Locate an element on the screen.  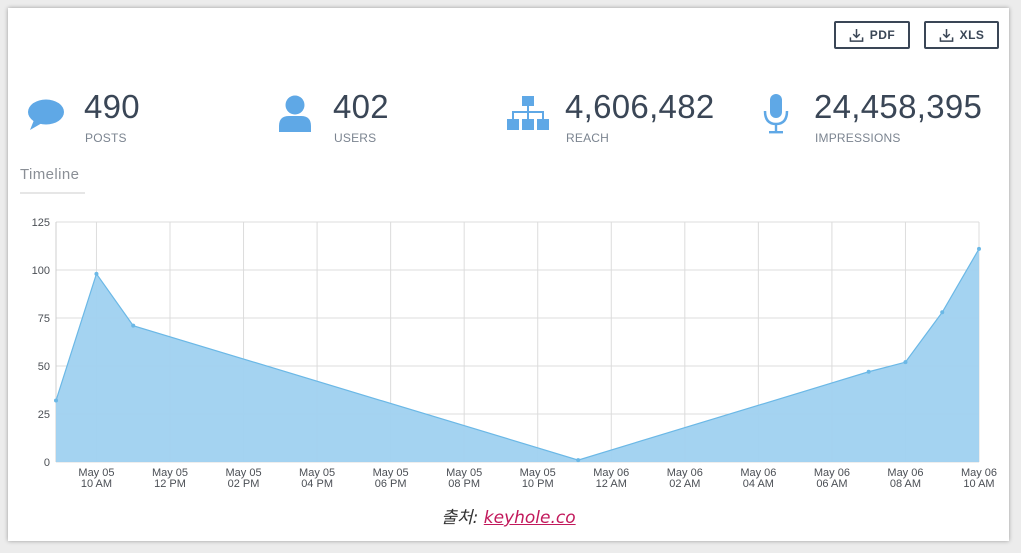
y-tick-label: 25 is located at coordinates (44, 415).